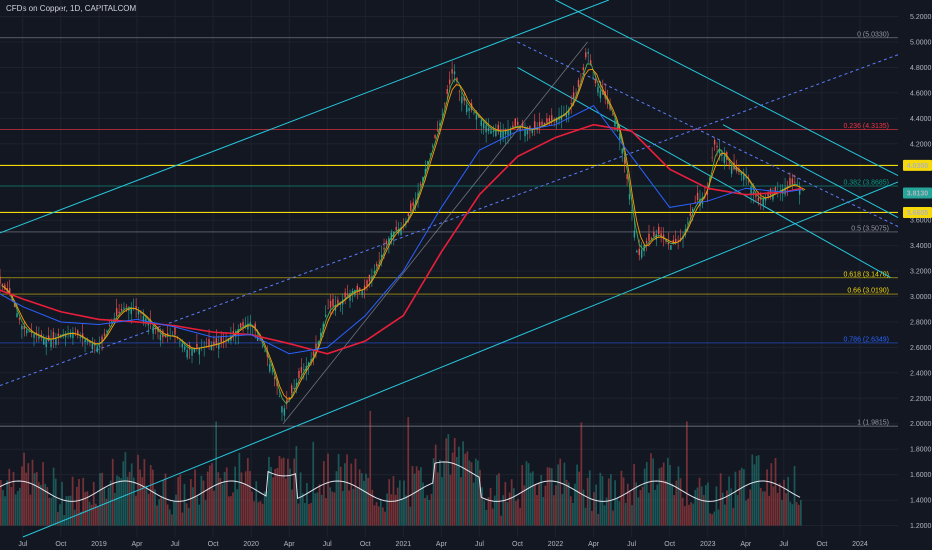 This screenshot has width=932, height=550. What do you see at coordinates (921, 272) in the screenshot?
I see `y-tick-label: 3.2000` at bounding box center [921, 272].